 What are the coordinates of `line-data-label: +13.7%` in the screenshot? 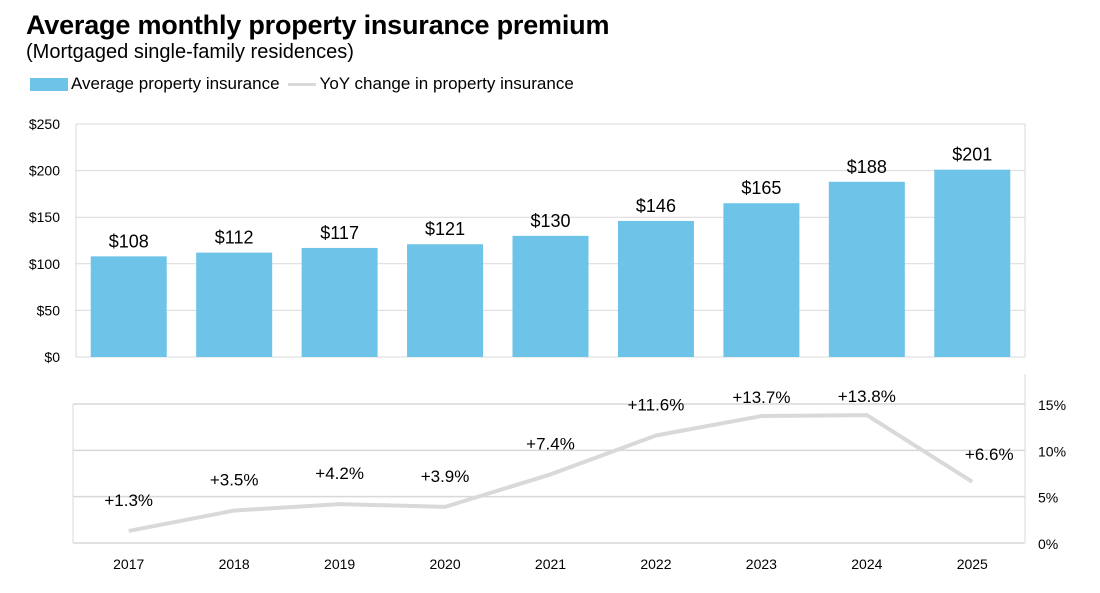 It's located at (761, 397).